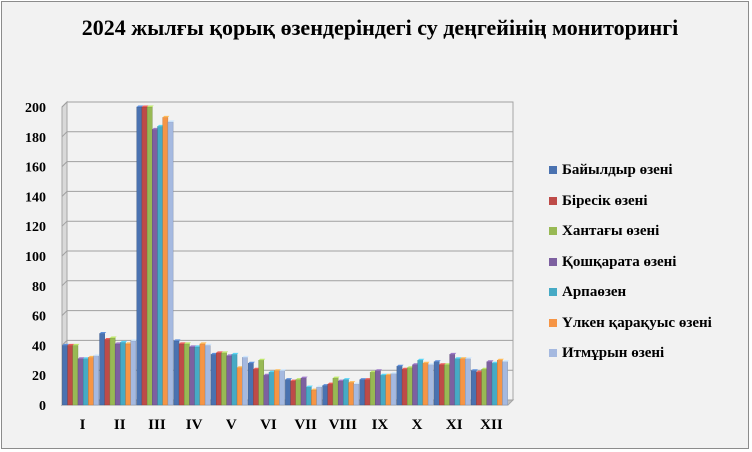  I want to click on x-tick-label: I, so click(83, 425).